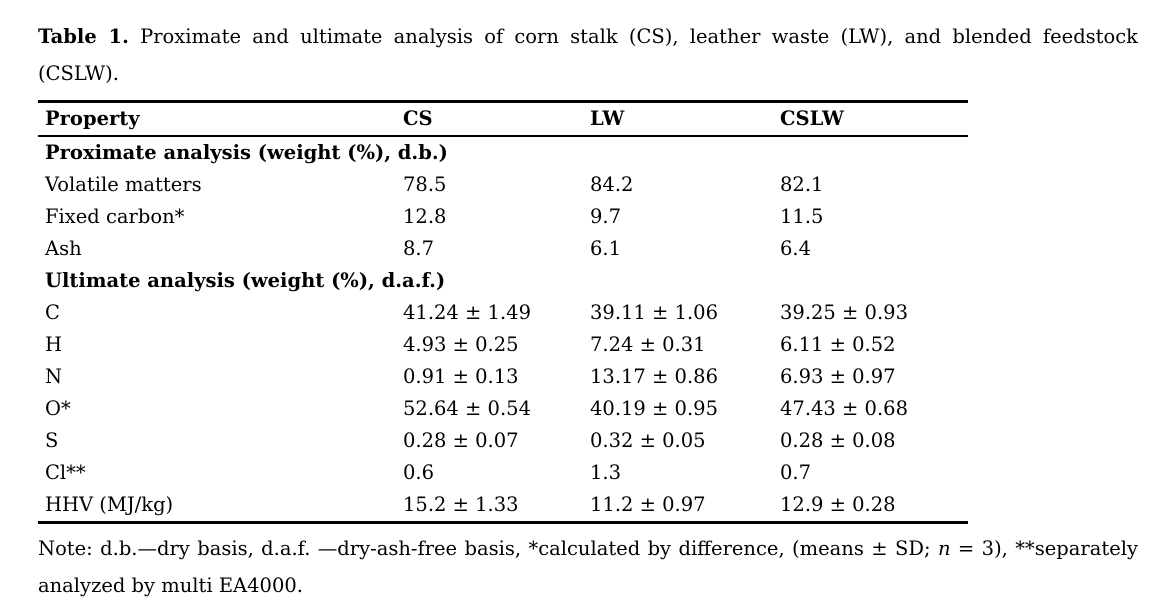 This screenshot has width=1176, height=612. What do you see at coordinates (461, 344) in the screenshot?
I see `cell-cs: 4.93 ± 0.25` at bounding box center [461, 344].